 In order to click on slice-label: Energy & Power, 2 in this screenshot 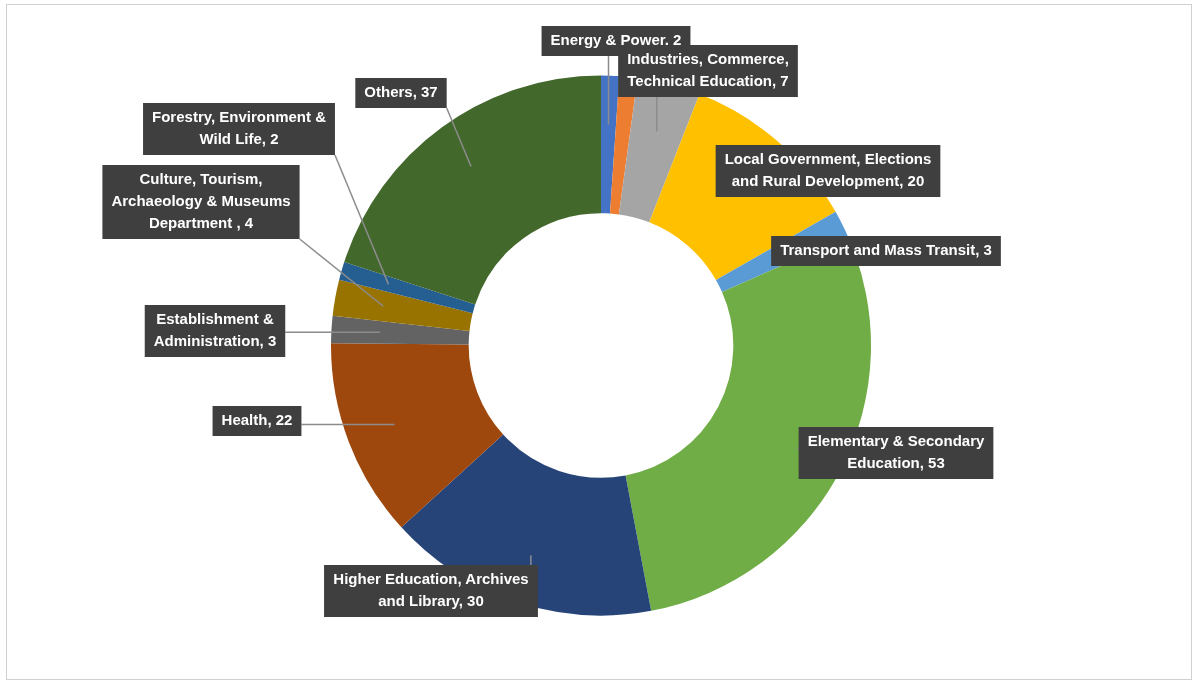, I will do `click(616, 40)`.